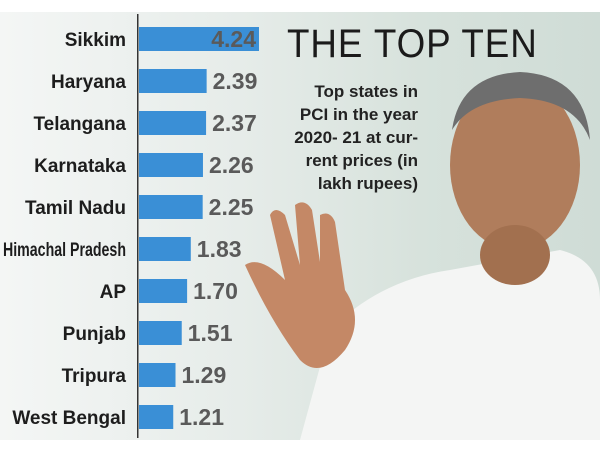 The image size is (600, 450). What do you see at coordinates (88, 82) in the screenshot?
I see `category-label: Haryana` at bounding box center [88, 82].